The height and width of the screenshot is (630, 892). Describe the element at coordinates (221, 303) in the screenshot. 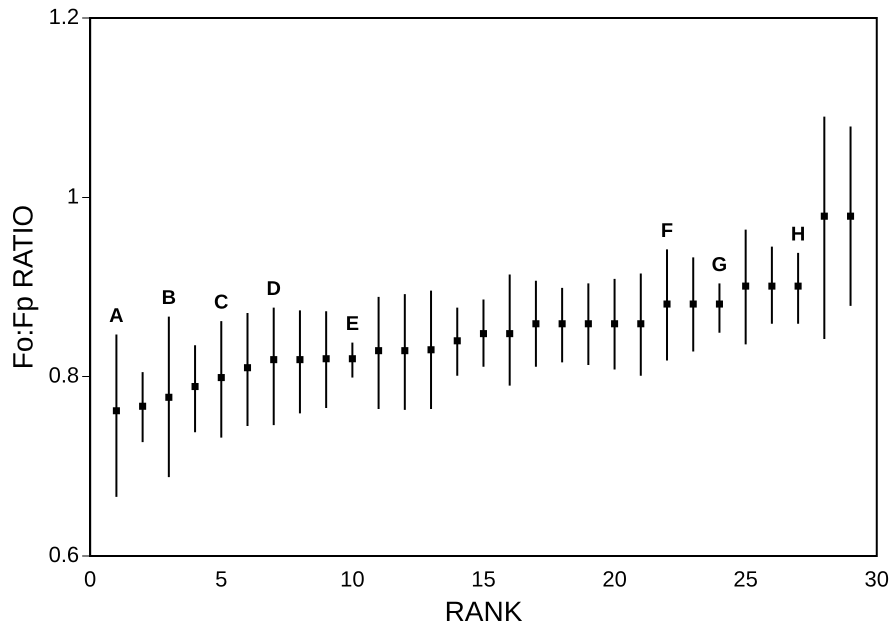

I see `annotation: C` at that location.